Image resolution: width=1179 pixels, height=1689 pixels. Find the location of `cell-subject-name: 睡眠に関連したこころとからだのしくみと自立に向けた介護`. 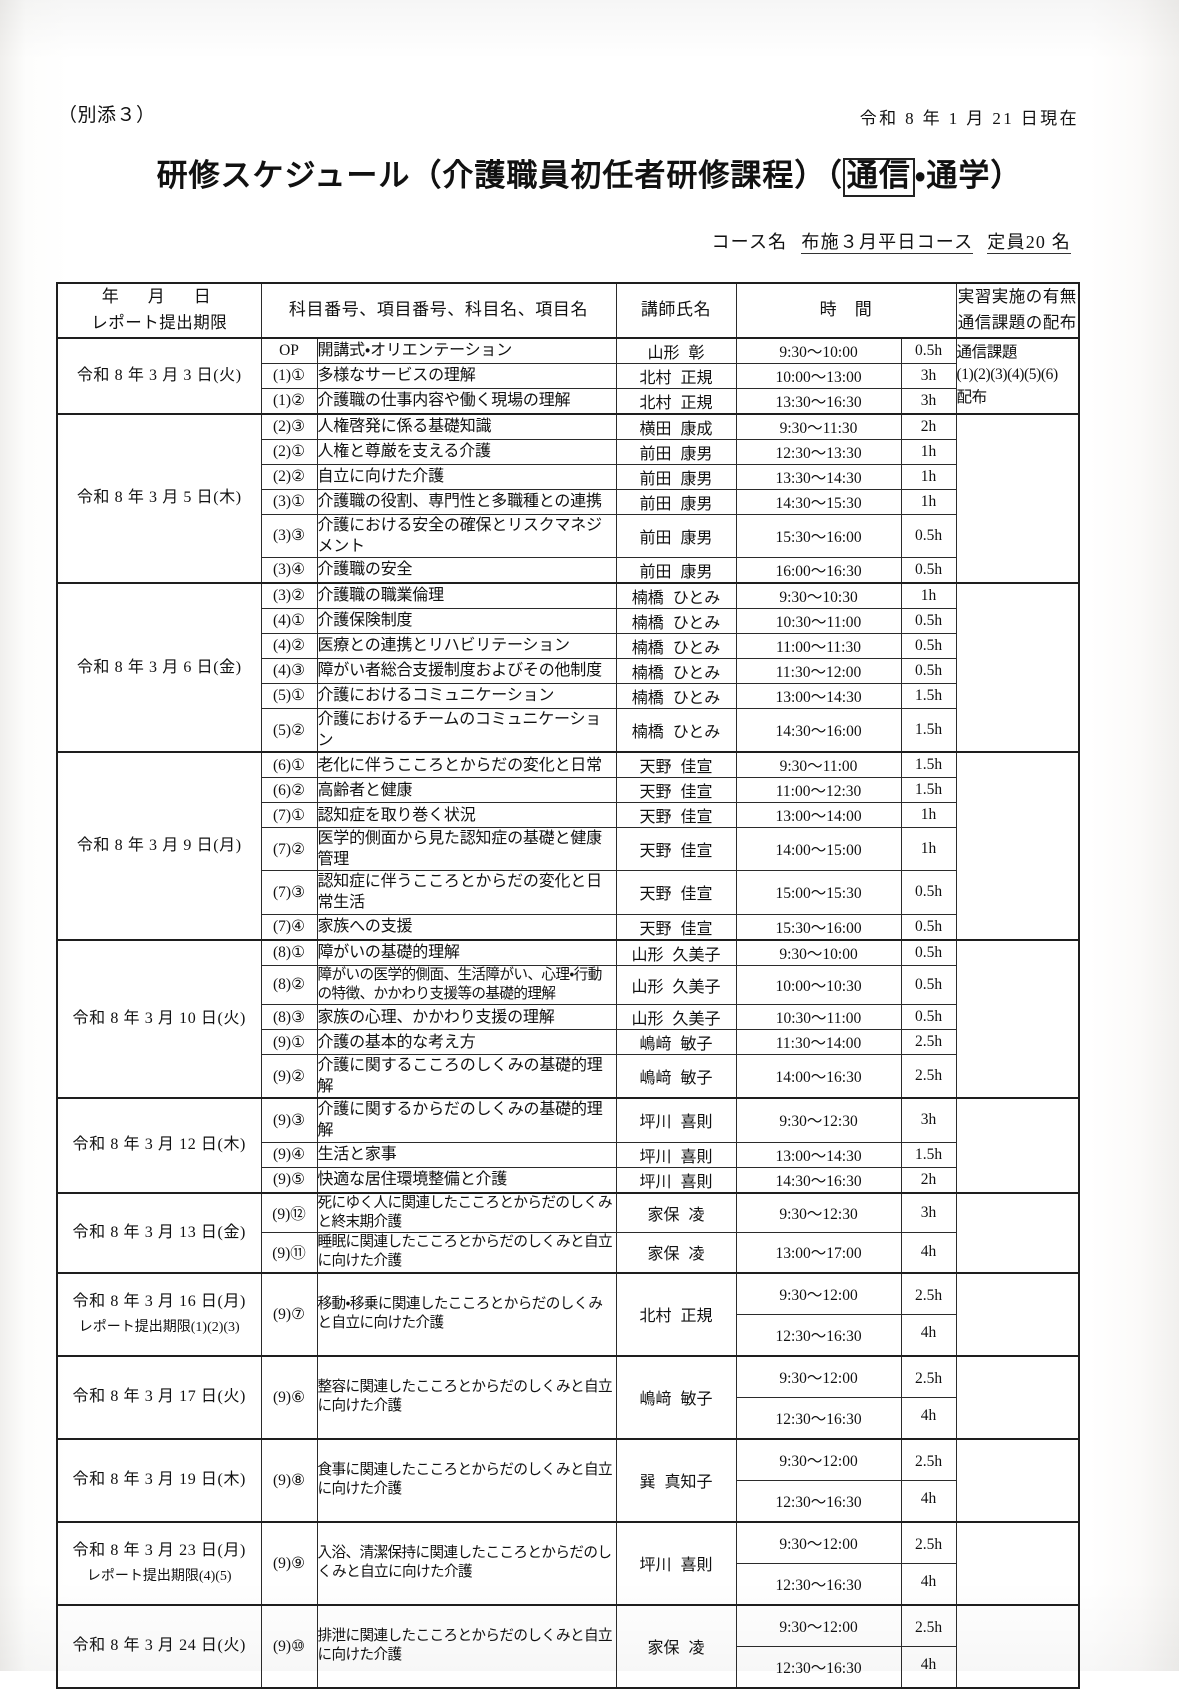

cell-subject-name: 睡眠に関連したこころとからだのしくみと自立に向けた介護 is located at coordinates (466, 1252).